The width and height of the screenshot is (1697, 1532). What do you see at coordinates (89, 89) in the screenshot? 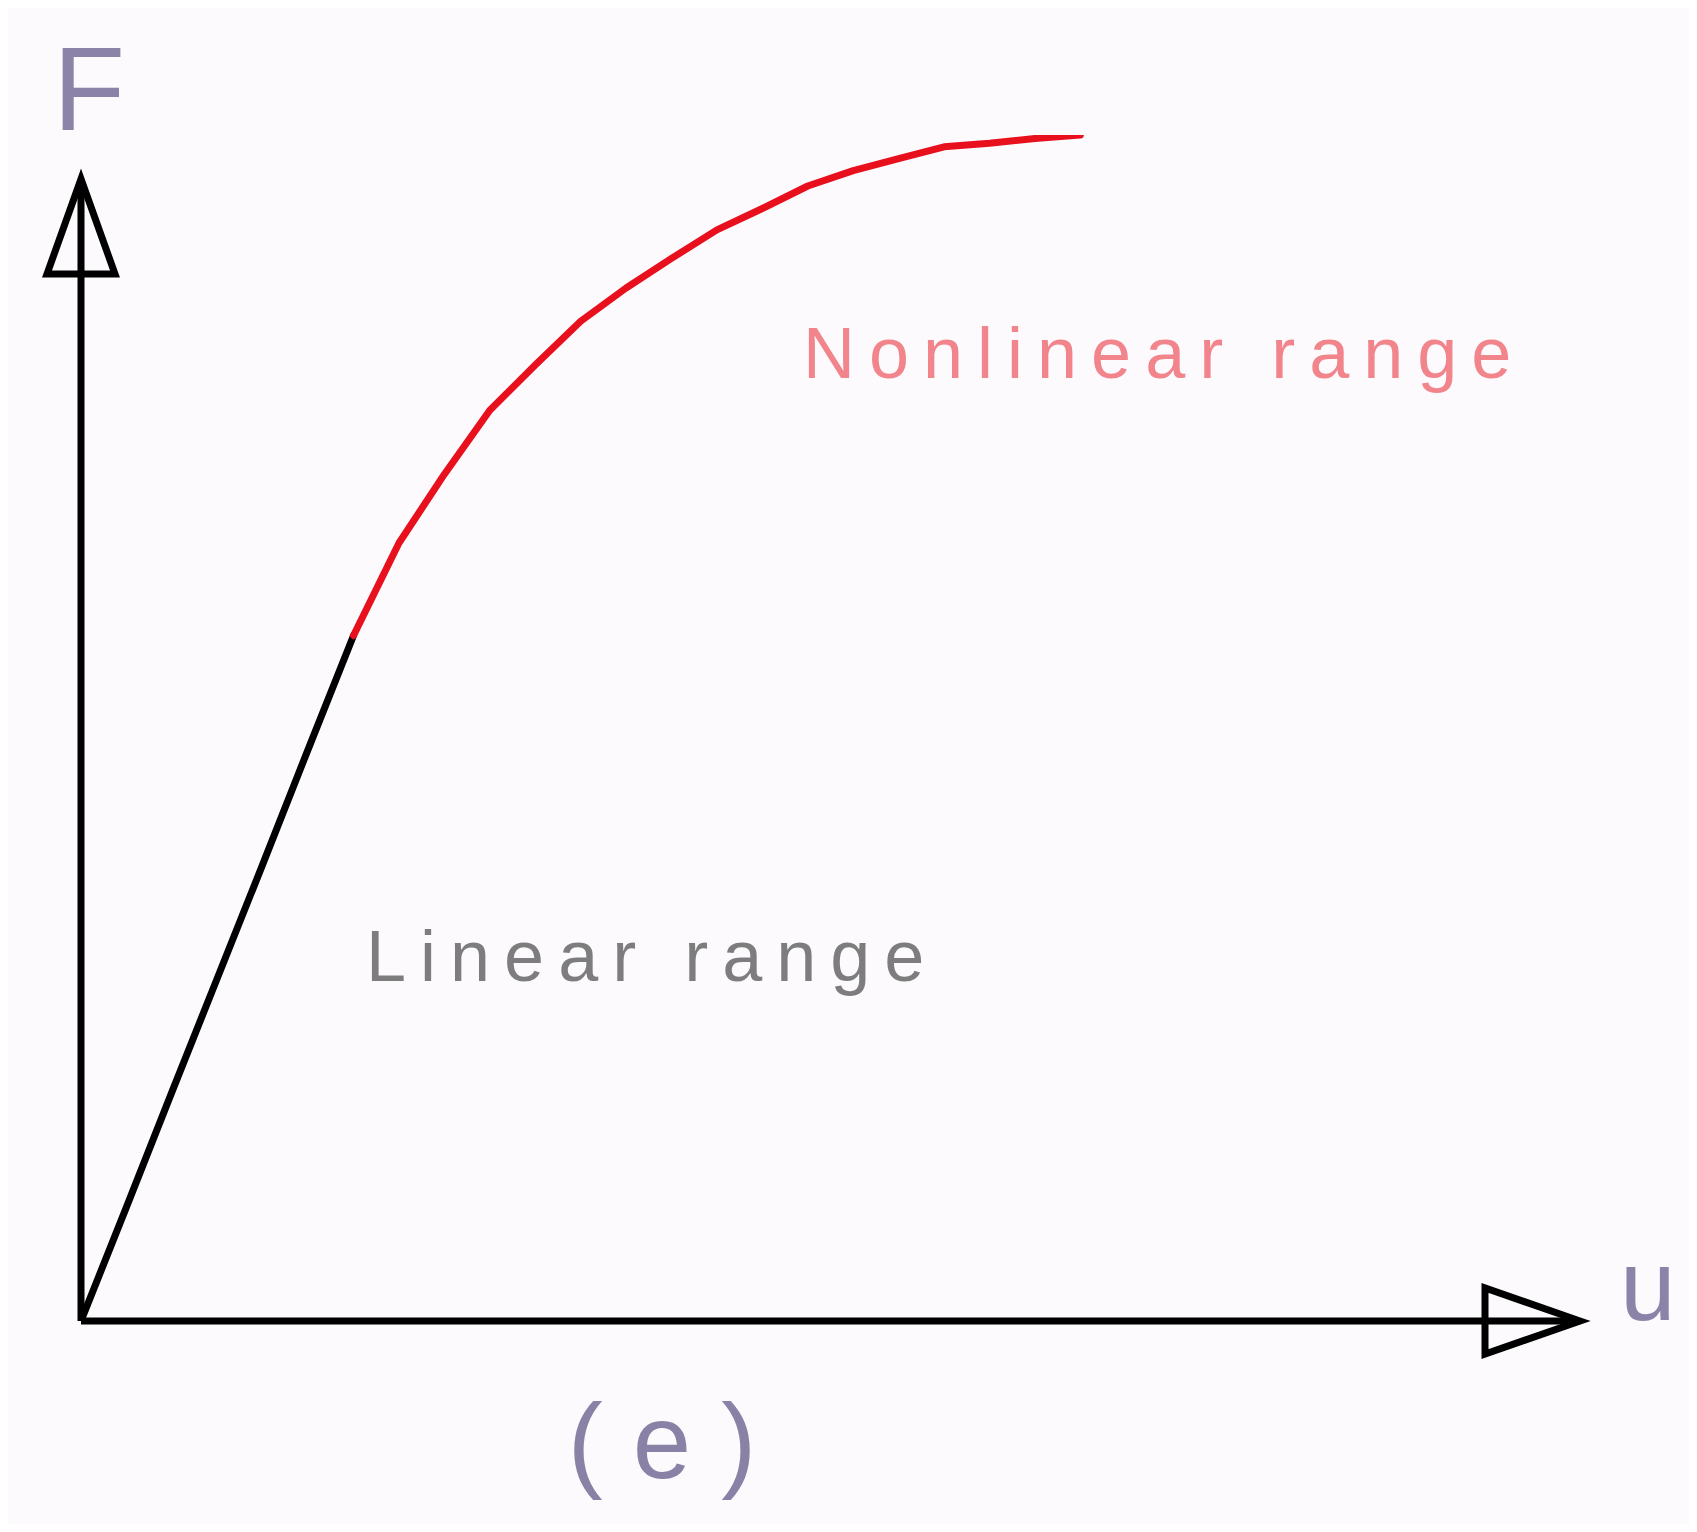
I see `y-axis-title: F` at bounding box center [89, 89].